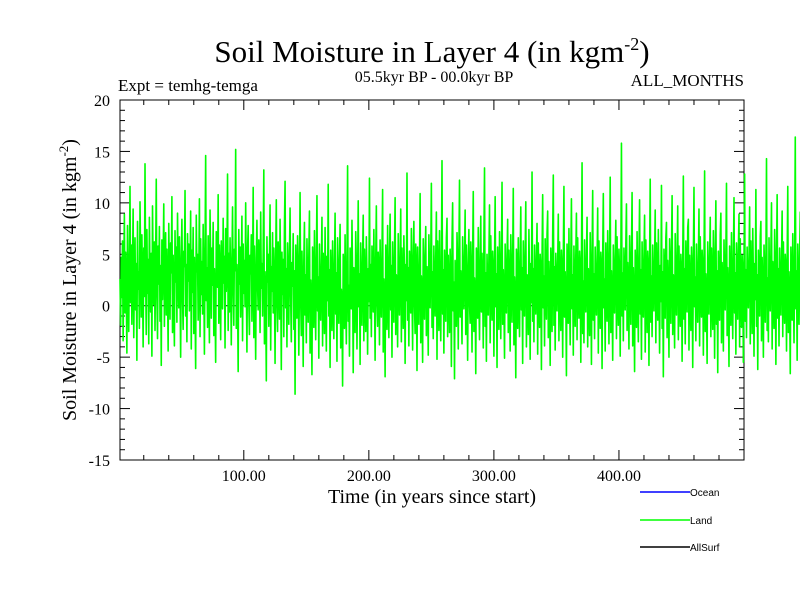  What do you see at coordinates (68, 280) in the screenshot?
I see `y-axis-label: Soil Moisture in Layer 4 (in kgm-2)` at bounding box center [68, 280].